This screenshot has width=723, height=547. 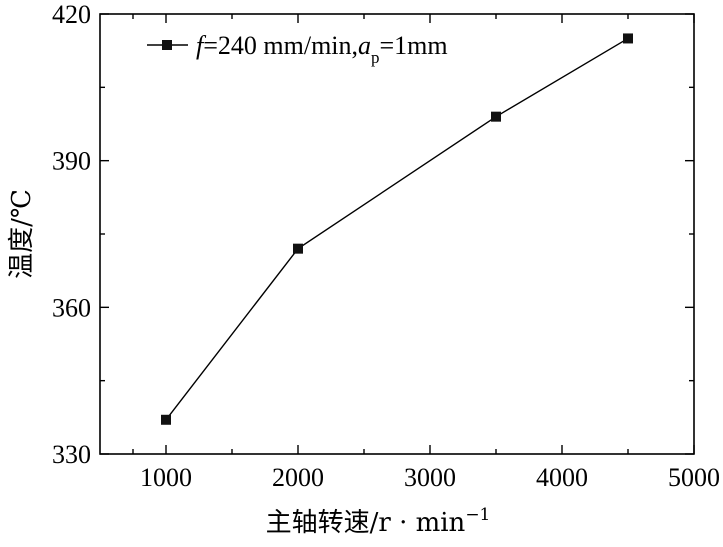 What do you see at coordinates (298, 477) in the screenshot?
I see `x-tick-label: 2000` at bounding box center [298, 477].